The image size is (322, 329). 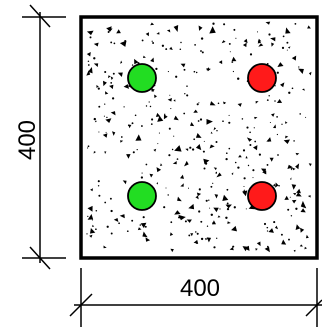 What do you see at coordinates (313, 308) in the screenshot?
I see `width-tick-right` at bounding box center [313, 308].